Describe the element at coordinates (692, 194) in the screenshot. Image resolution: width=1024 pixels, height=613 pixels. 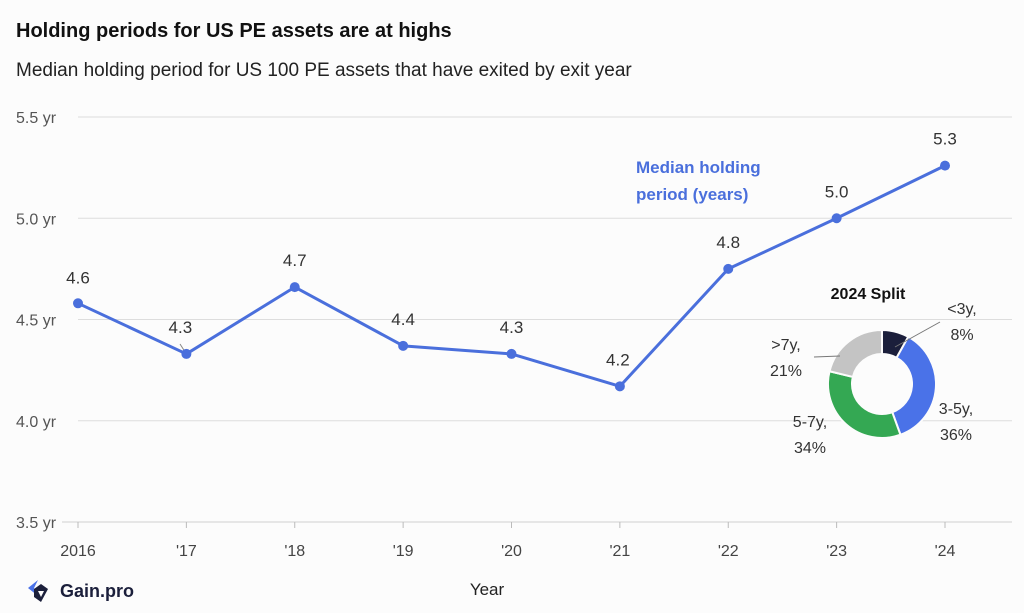
I see `series-annotation: period (years)` at that location.